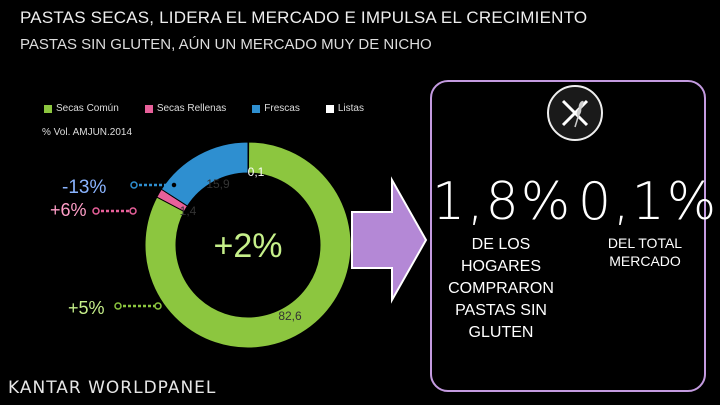 The width and height of the screenshot is (720, 405). I want to click on legend-swatch-secas-rellenas, so click(148, 108).